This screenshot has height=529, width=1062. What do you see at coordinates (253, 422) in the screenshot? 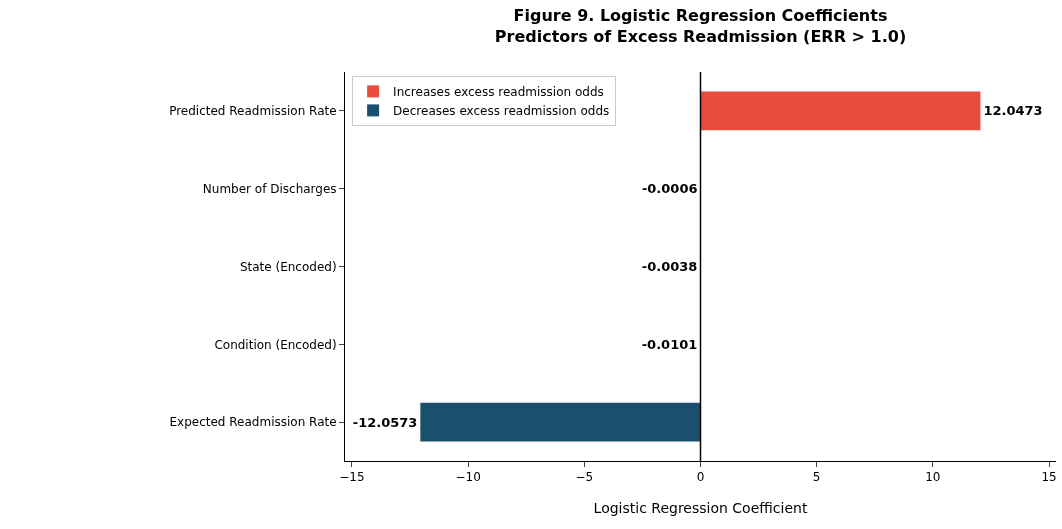
I see `y-tick-label: Expected Readmission Rate` at bounding box center [253, 422].